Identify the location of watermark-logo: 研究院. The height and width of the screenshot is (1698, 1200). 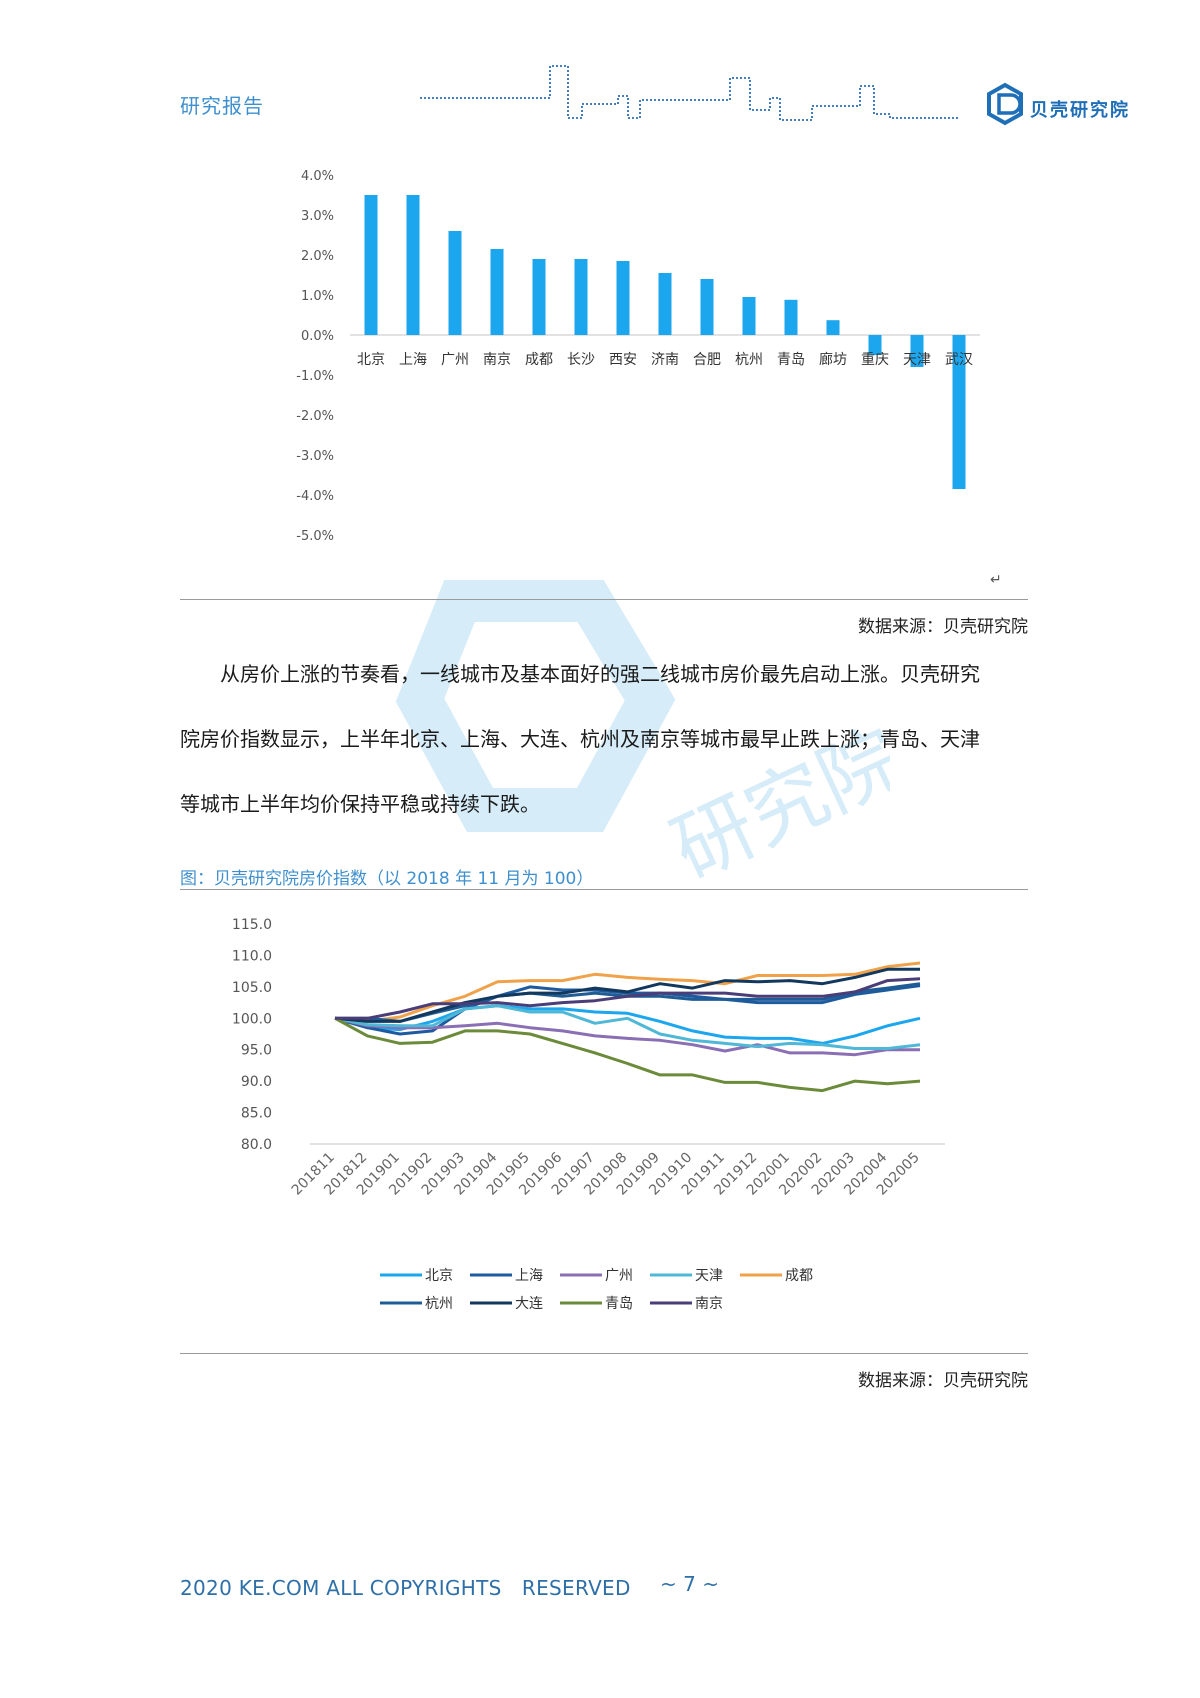
(642, 738).